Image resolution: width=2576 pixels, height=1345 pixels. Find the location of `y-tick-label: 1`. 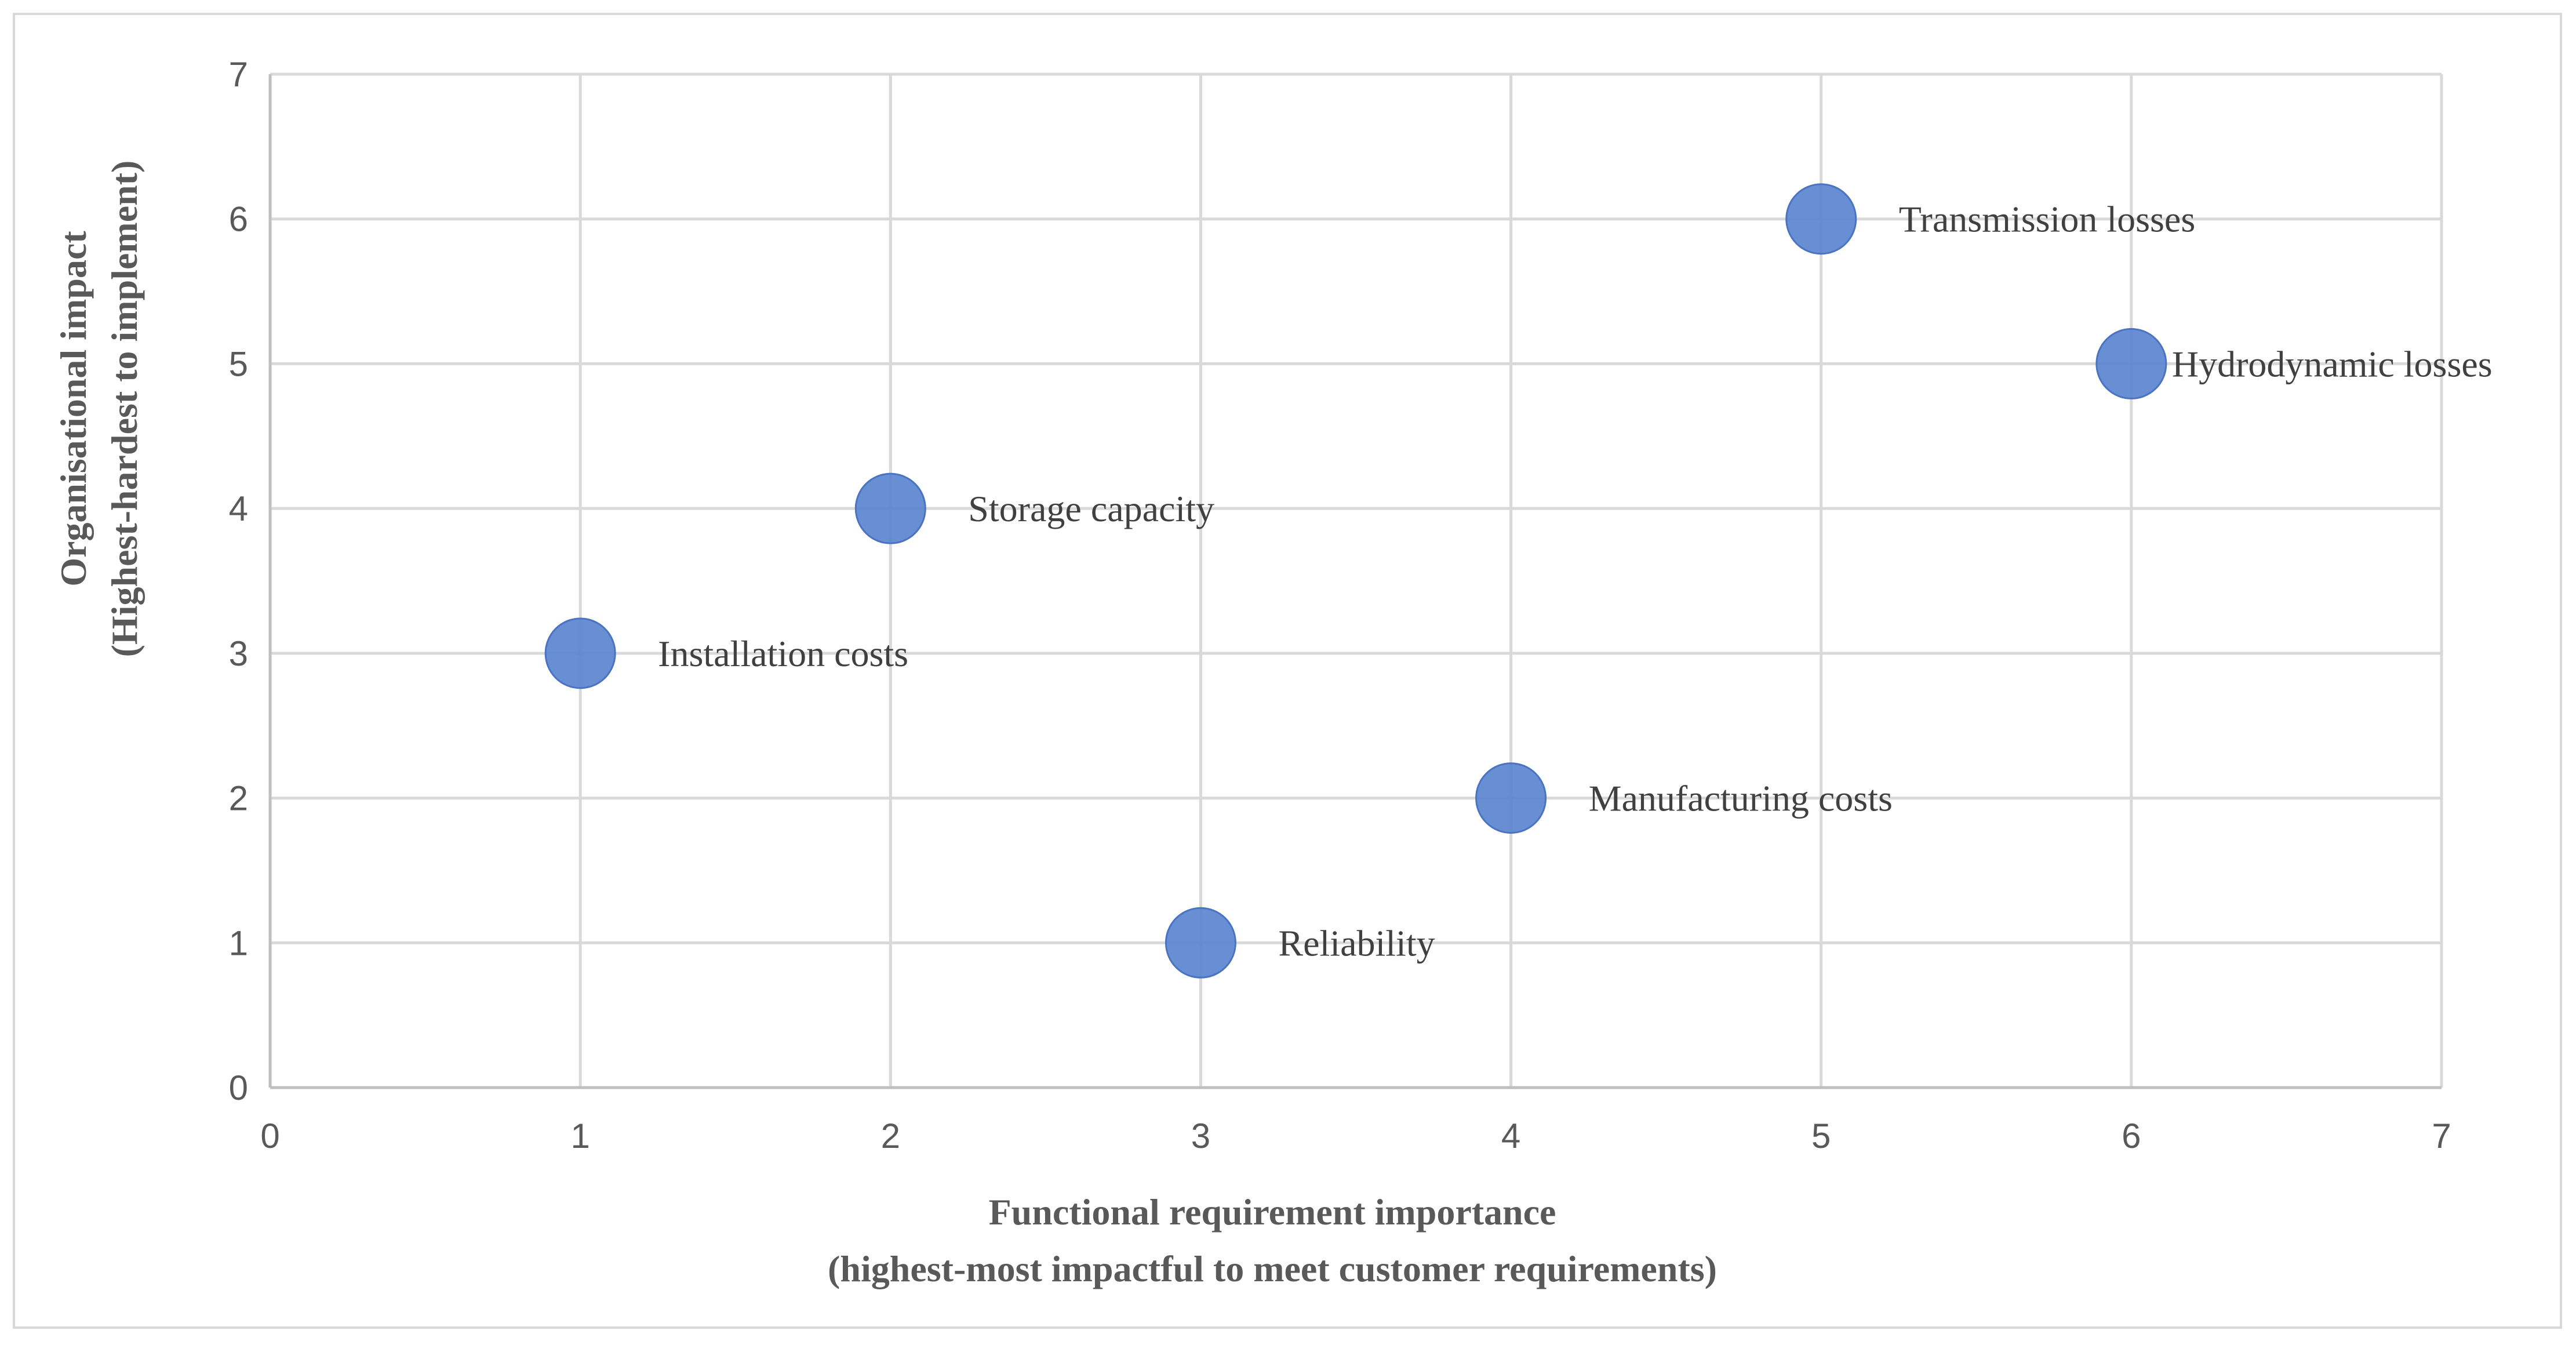

y-tick-label: 1 is located at coordinates (238, 943).